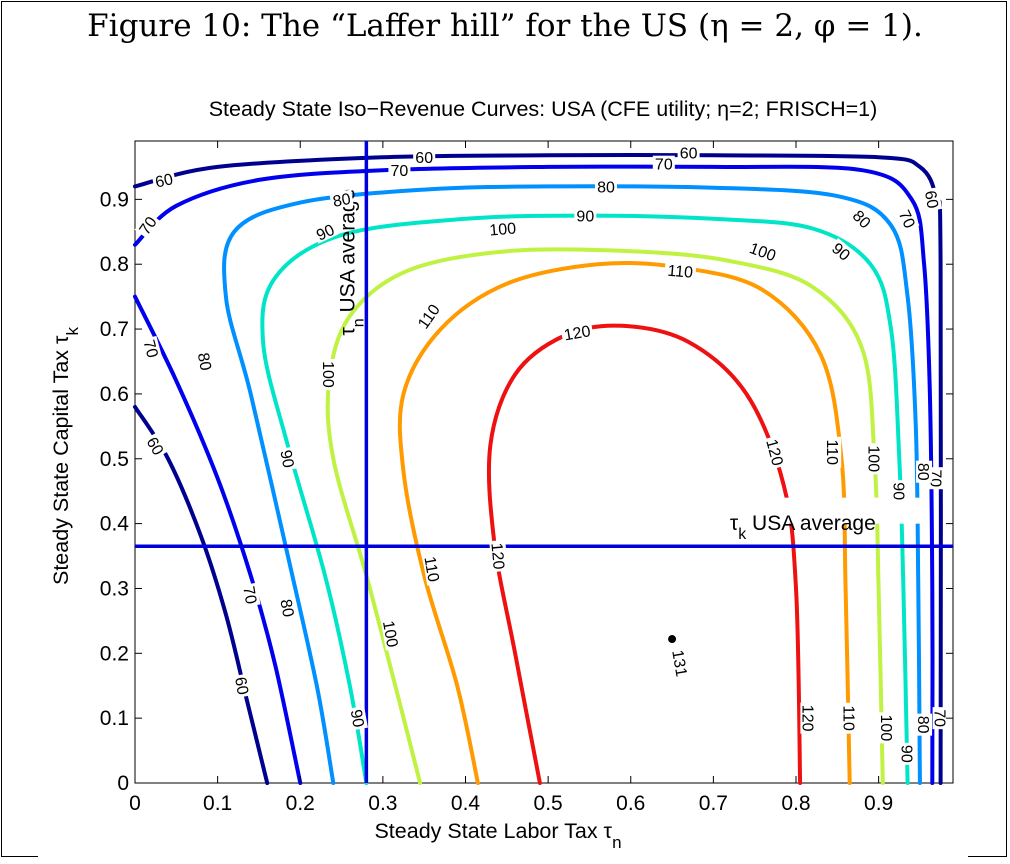  Describe the element at coordinates (123, 783) in the screenshot. I see `y-tick-label: 0` at that location.